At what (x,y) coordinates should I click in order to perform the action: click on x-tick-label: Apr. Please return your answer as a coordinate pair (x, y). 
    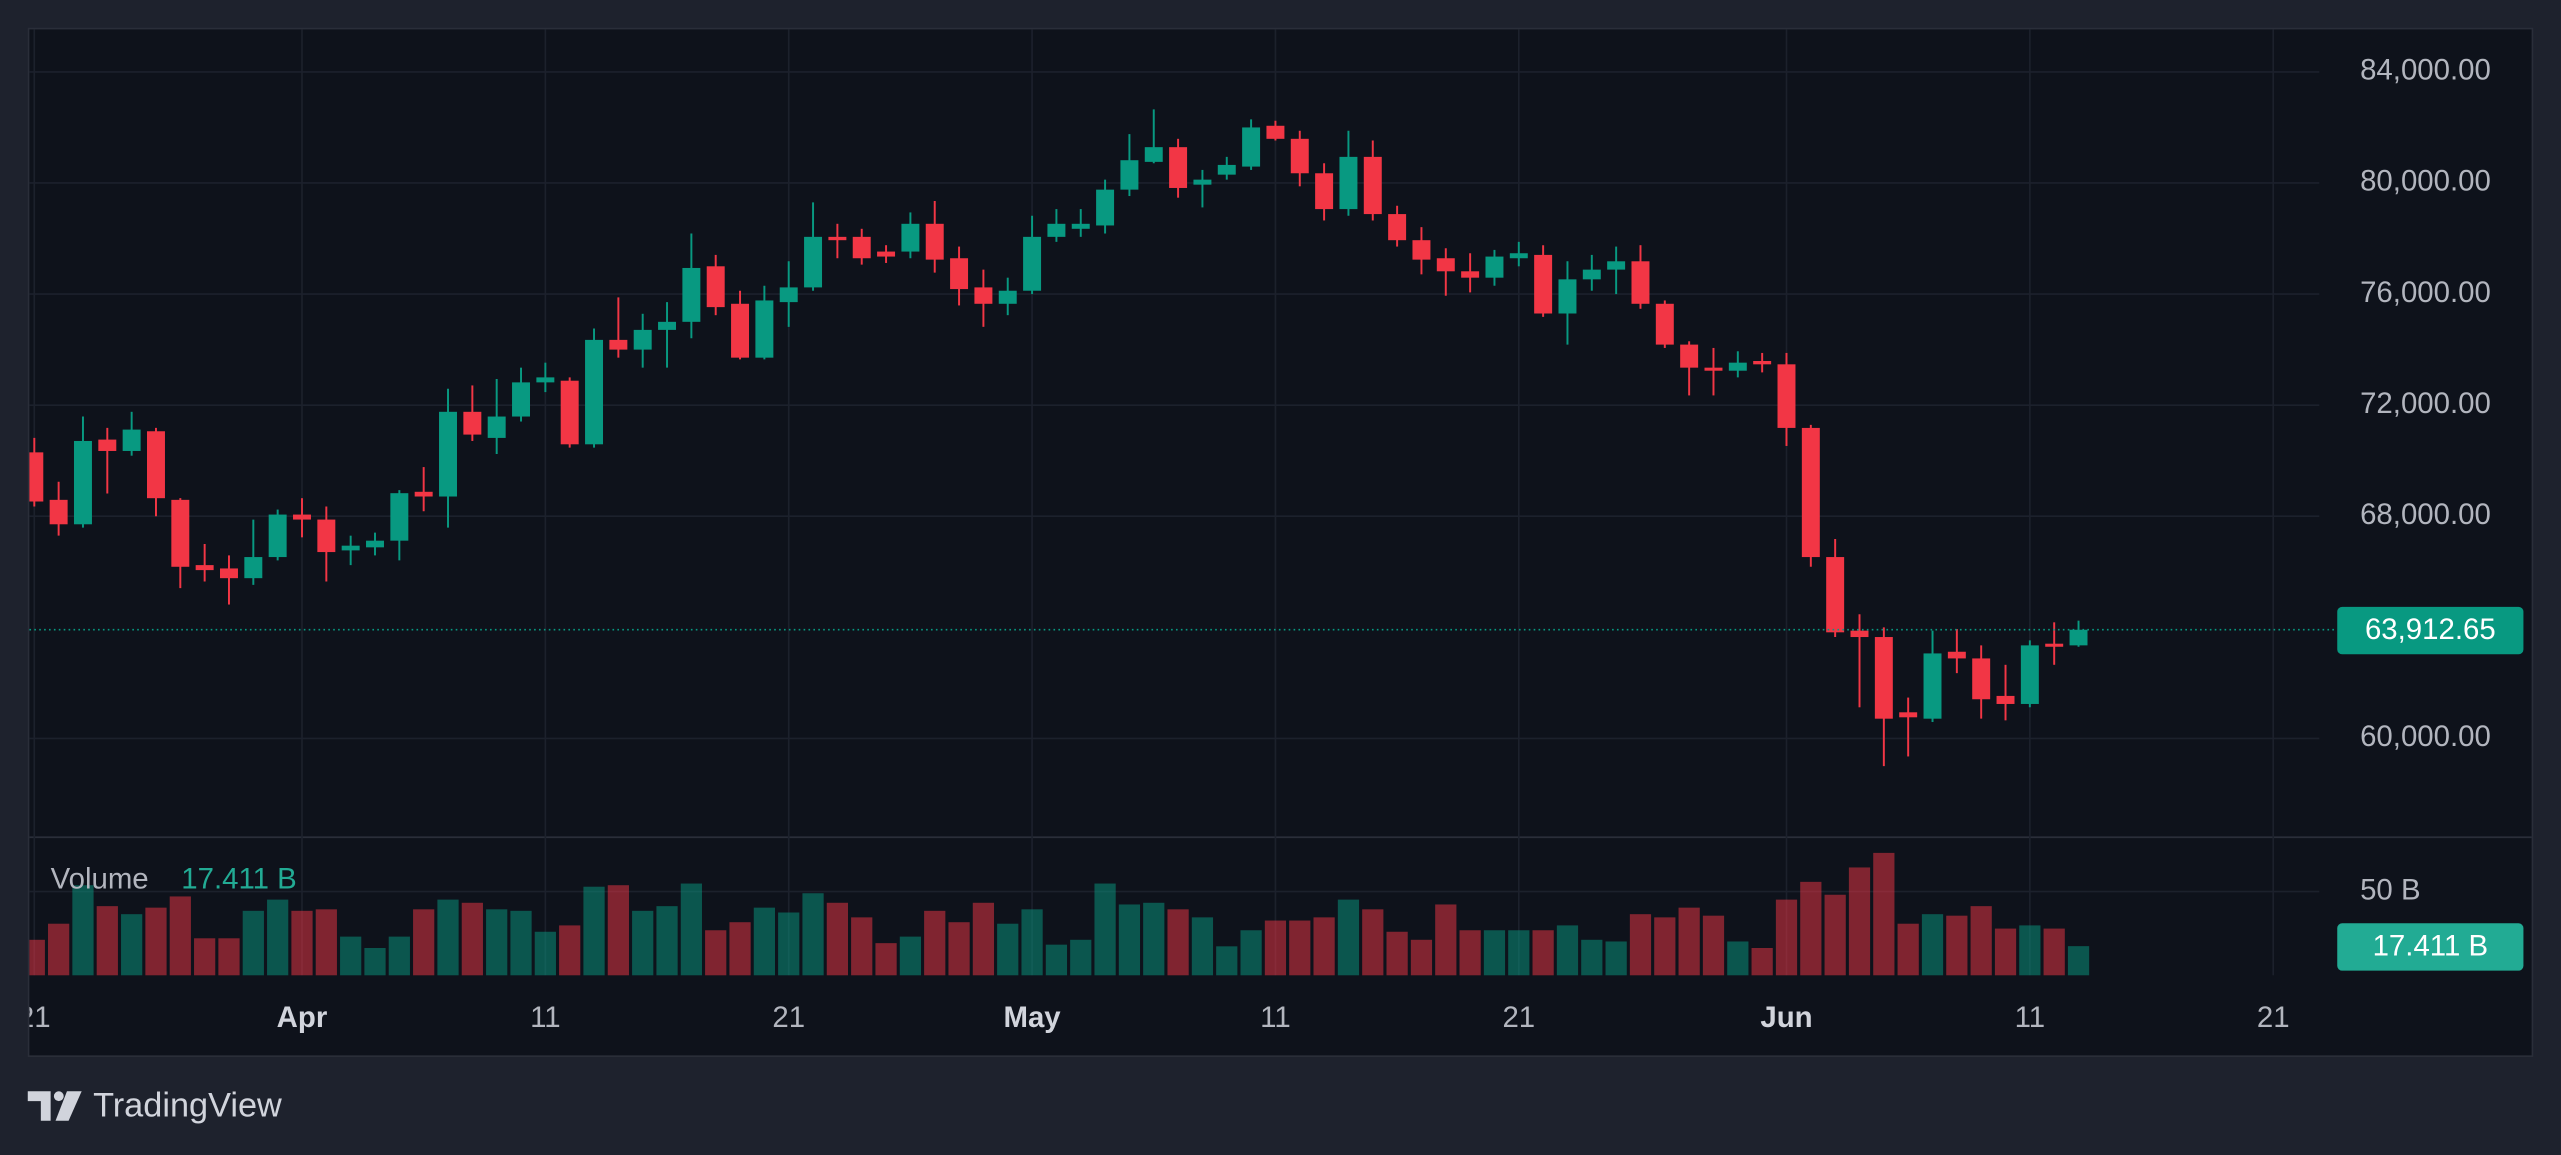
    Looking at the image, I should click on (302, 1017).